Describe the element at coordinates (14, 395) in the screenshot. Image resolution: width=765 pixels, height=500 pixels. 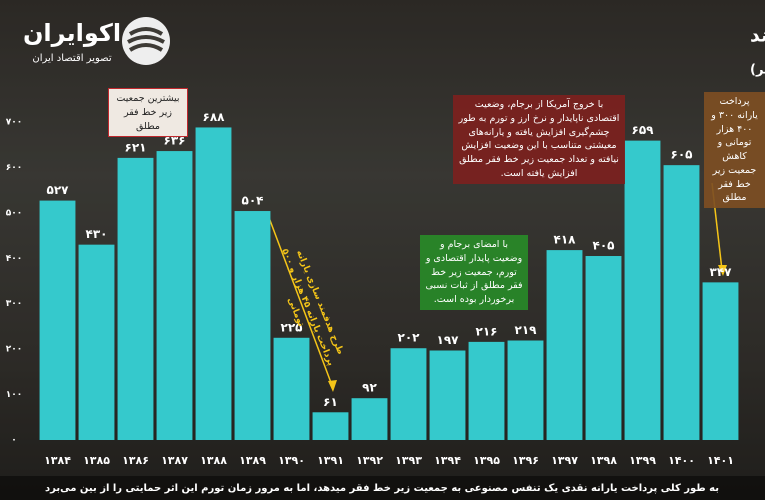
I see `y-tick-label: ۱۰۰` at that location.